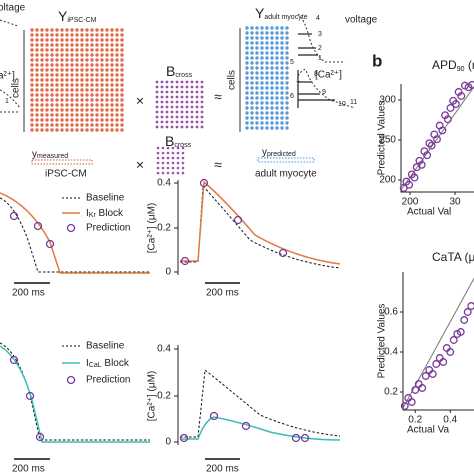 The height and width of the screenshot is (474, 474). What do you see at coordinates (321, 38) in the screenshot?
I see `voltage-sketch` at bounding box center [321, 38].